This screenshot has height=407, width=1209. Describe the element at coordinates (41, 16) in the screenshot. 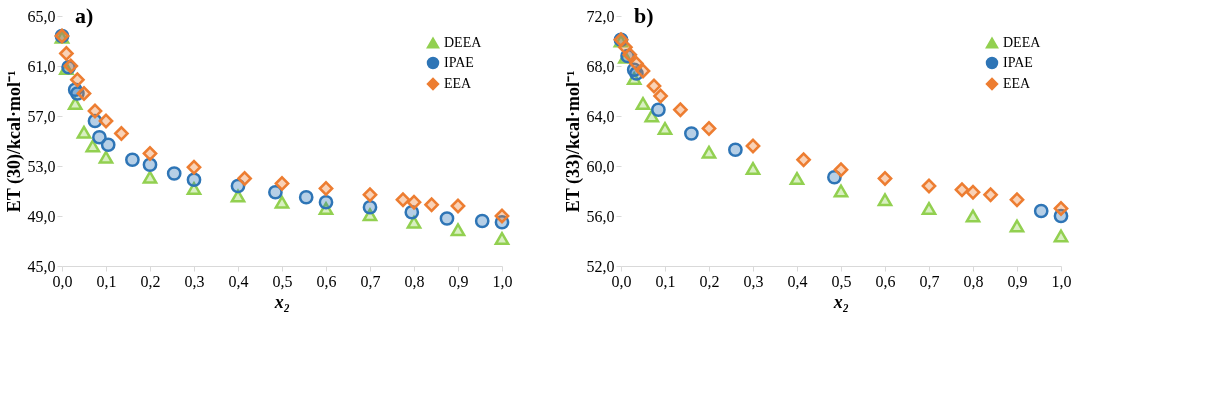

I see `y-tick-label: 65,0` at that location.